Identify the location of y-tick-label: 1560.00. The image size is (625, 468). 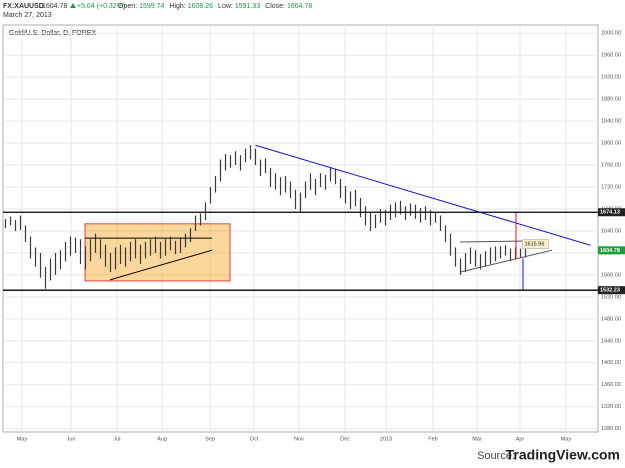
(611, 275).